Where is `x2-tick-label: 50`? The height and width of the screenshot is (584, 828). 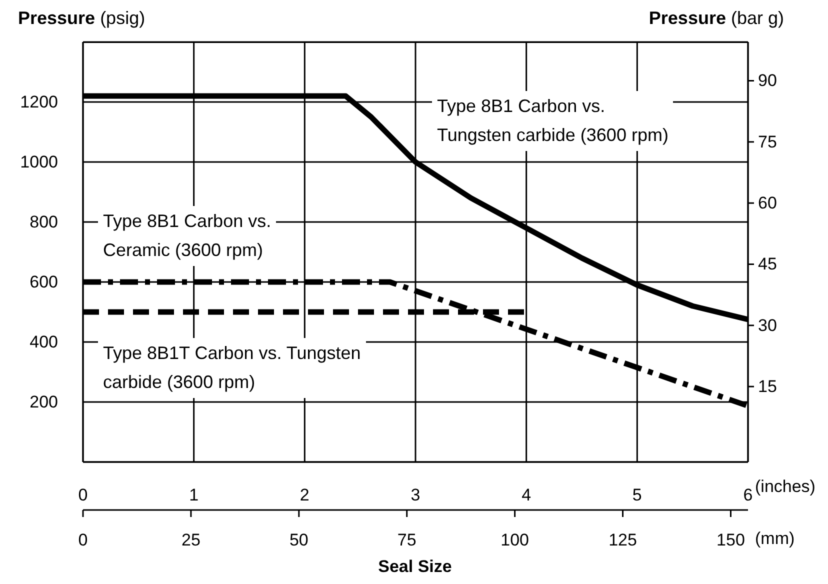 x2-tick-label: 50 is located at coordinates (298, 540).